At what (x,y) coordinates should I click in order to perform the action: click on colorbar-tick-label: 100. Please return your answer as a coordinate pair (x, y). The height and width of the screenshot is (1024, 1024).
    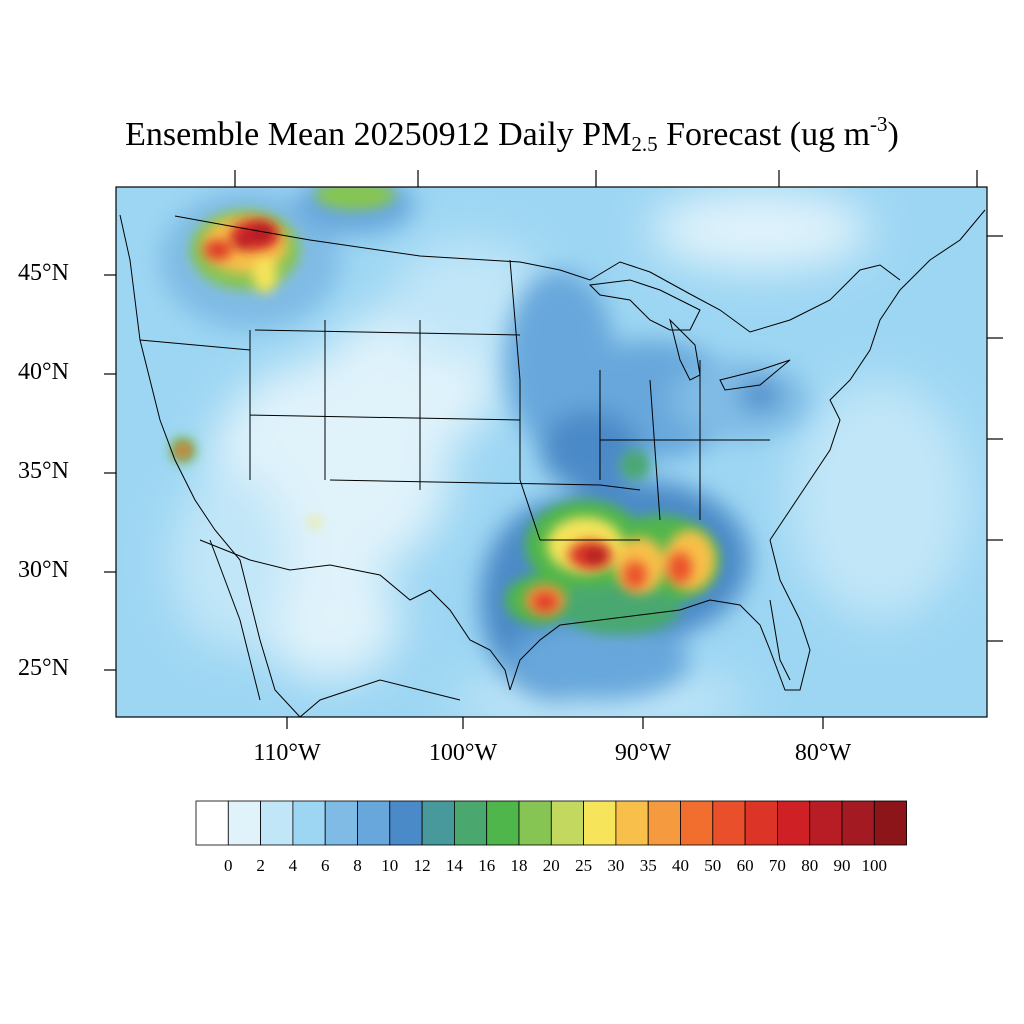
    Looking at the image, I should click on (874, 865).